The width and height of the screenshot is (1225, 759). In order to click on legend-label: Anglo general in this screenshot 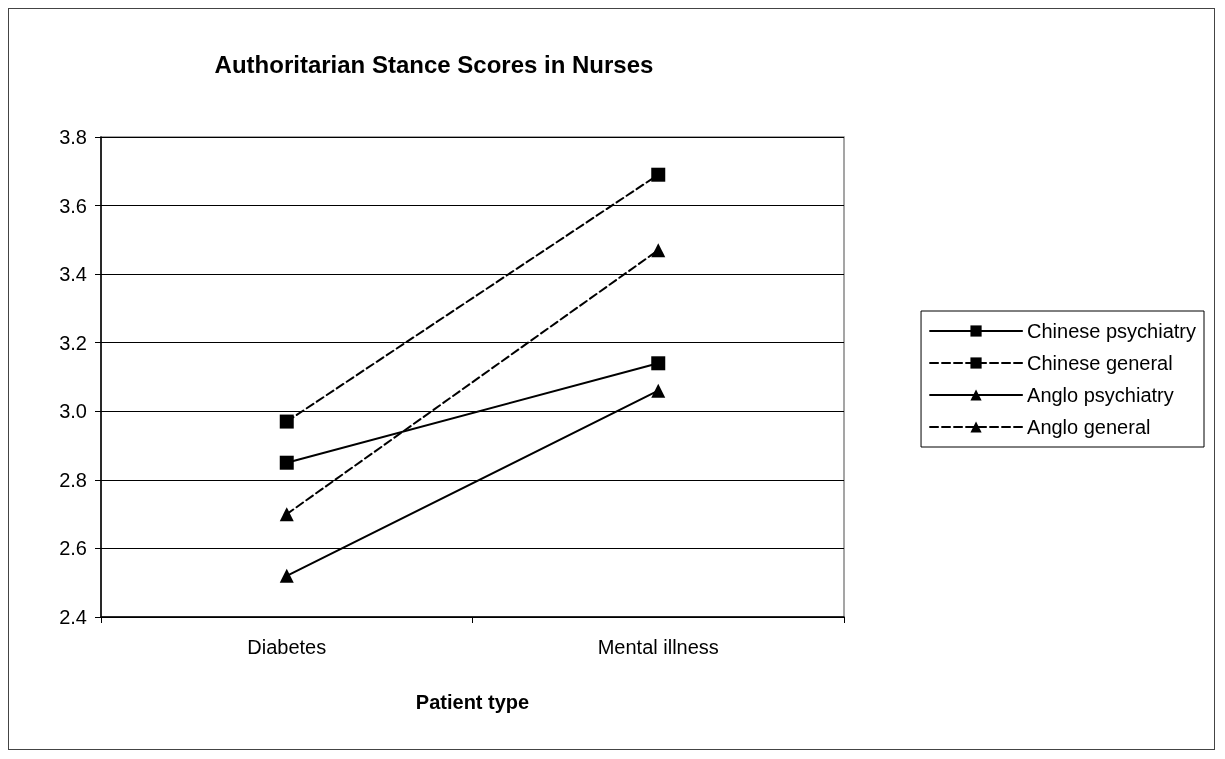, I will do `click(1089, 427)`.